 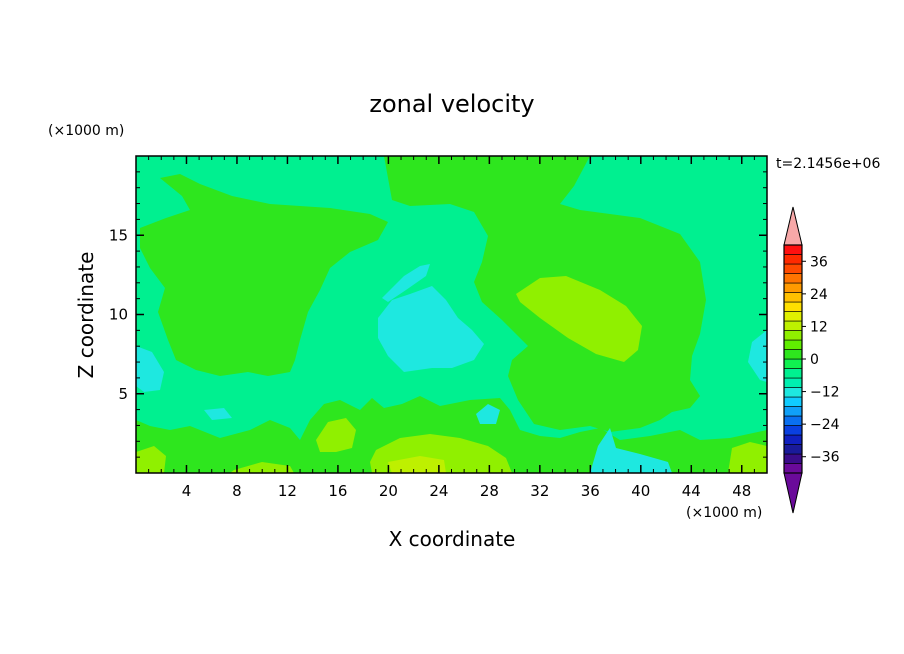 I want to click on colorbar-tick-label: 36, so click(x=819, y=262).